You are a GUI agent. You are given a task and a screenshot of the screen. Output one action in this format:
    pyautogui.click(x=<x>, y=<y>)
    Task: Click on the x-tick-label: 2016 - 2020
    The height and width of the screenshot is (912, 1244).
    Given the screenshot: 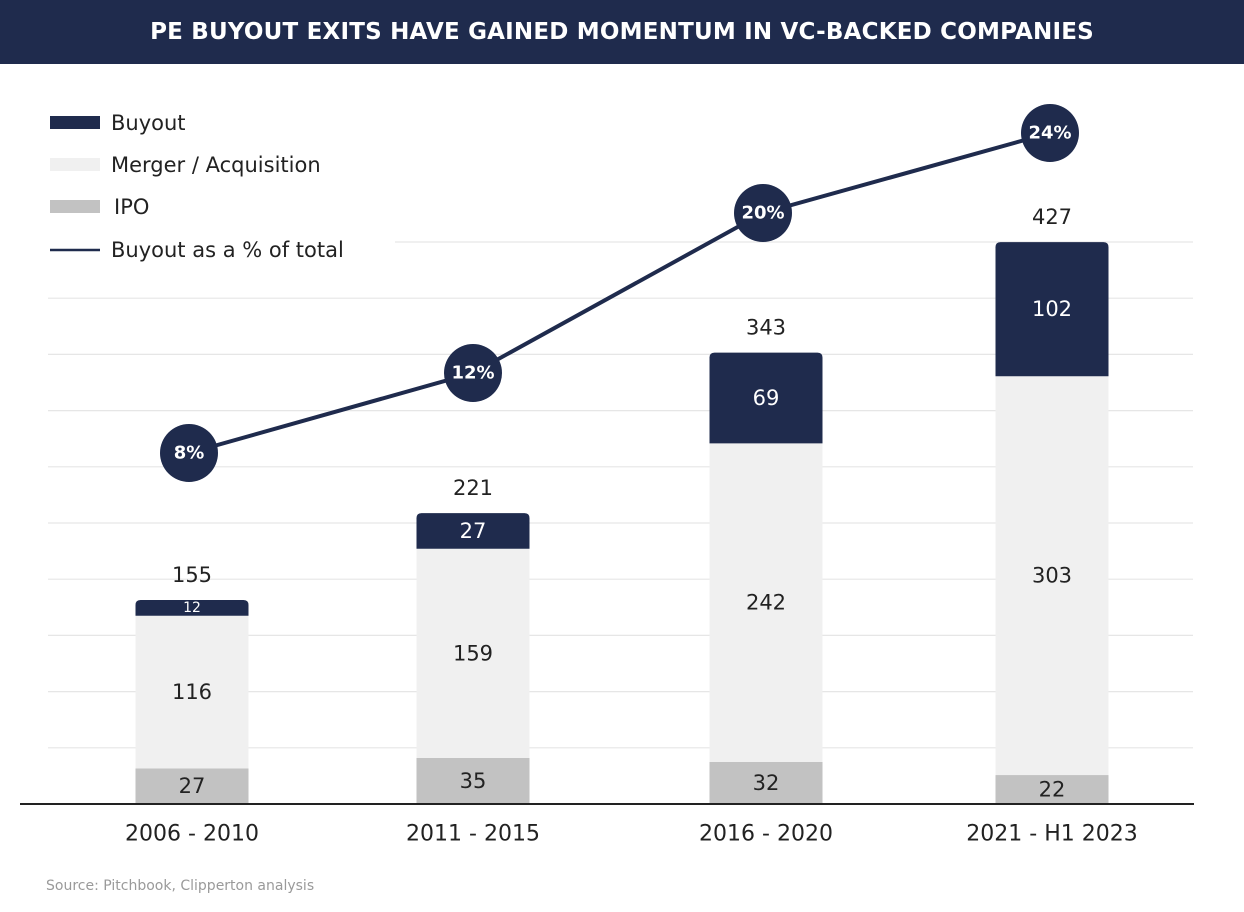 What is the action you would take?
    pyautogui.click(x=766, y=834)
    